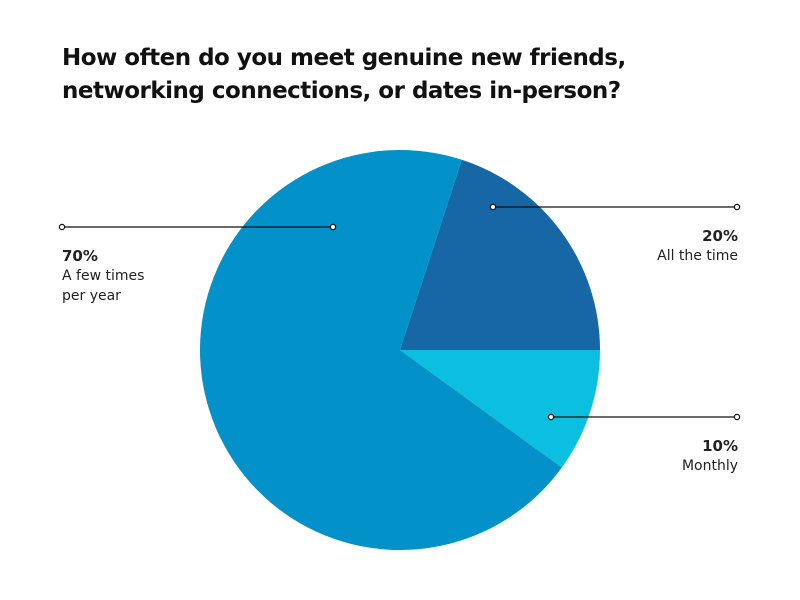 The width and height of the screenshot is (800, 600). Describe the element at coordinates (709, 466) in the screenshot. I see `category-label: Monthly` at that location.